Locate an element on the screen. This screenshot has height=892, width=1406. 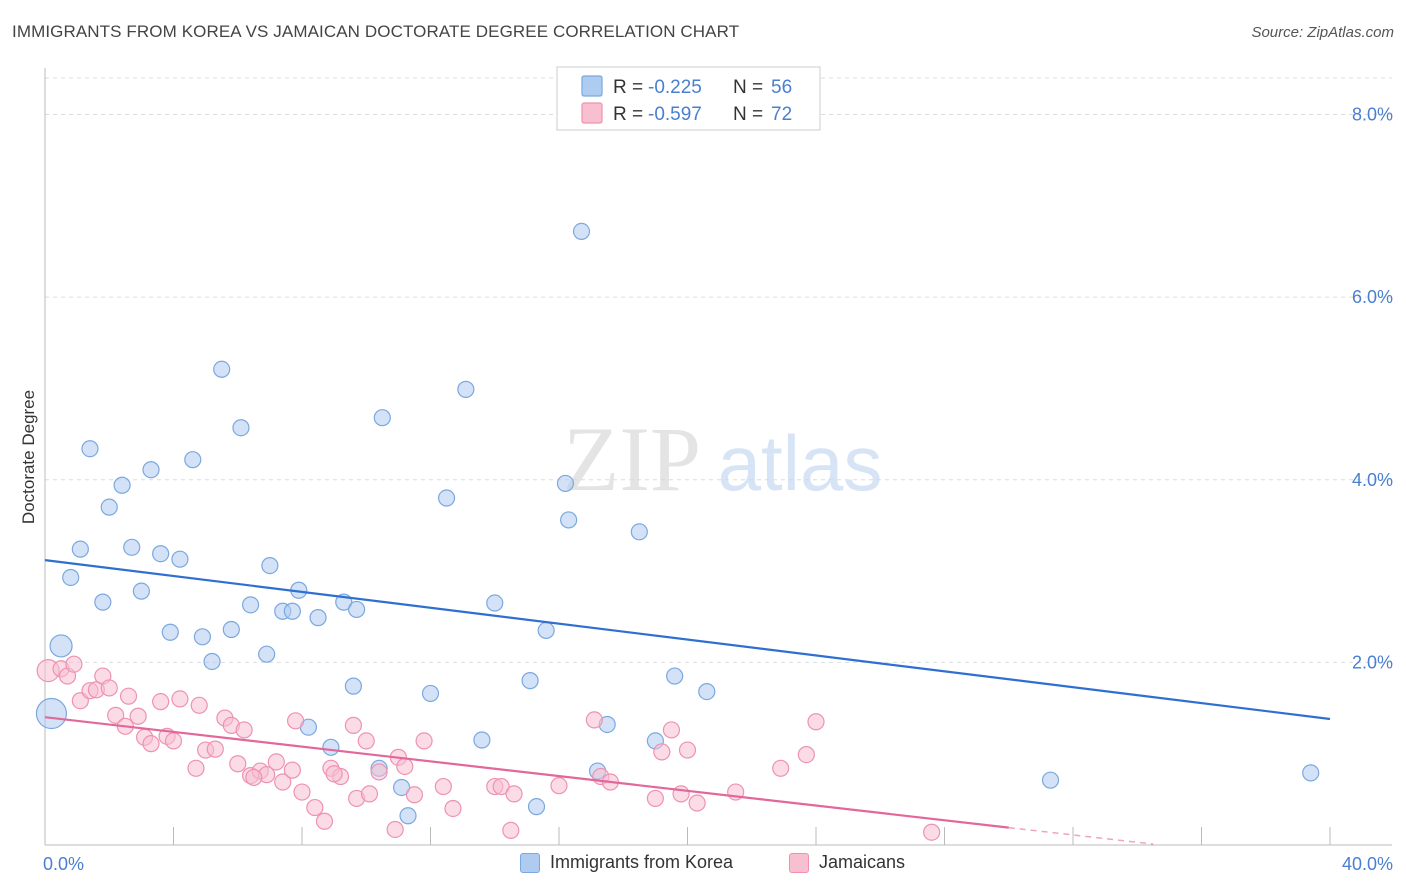
trend-line-dashed-jamaica is located at coordinates (1081, 835).